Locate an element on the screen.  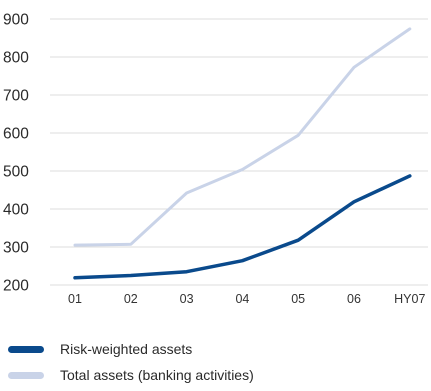
y-tick-label-800: 800 is located at coordinates (16, 58).